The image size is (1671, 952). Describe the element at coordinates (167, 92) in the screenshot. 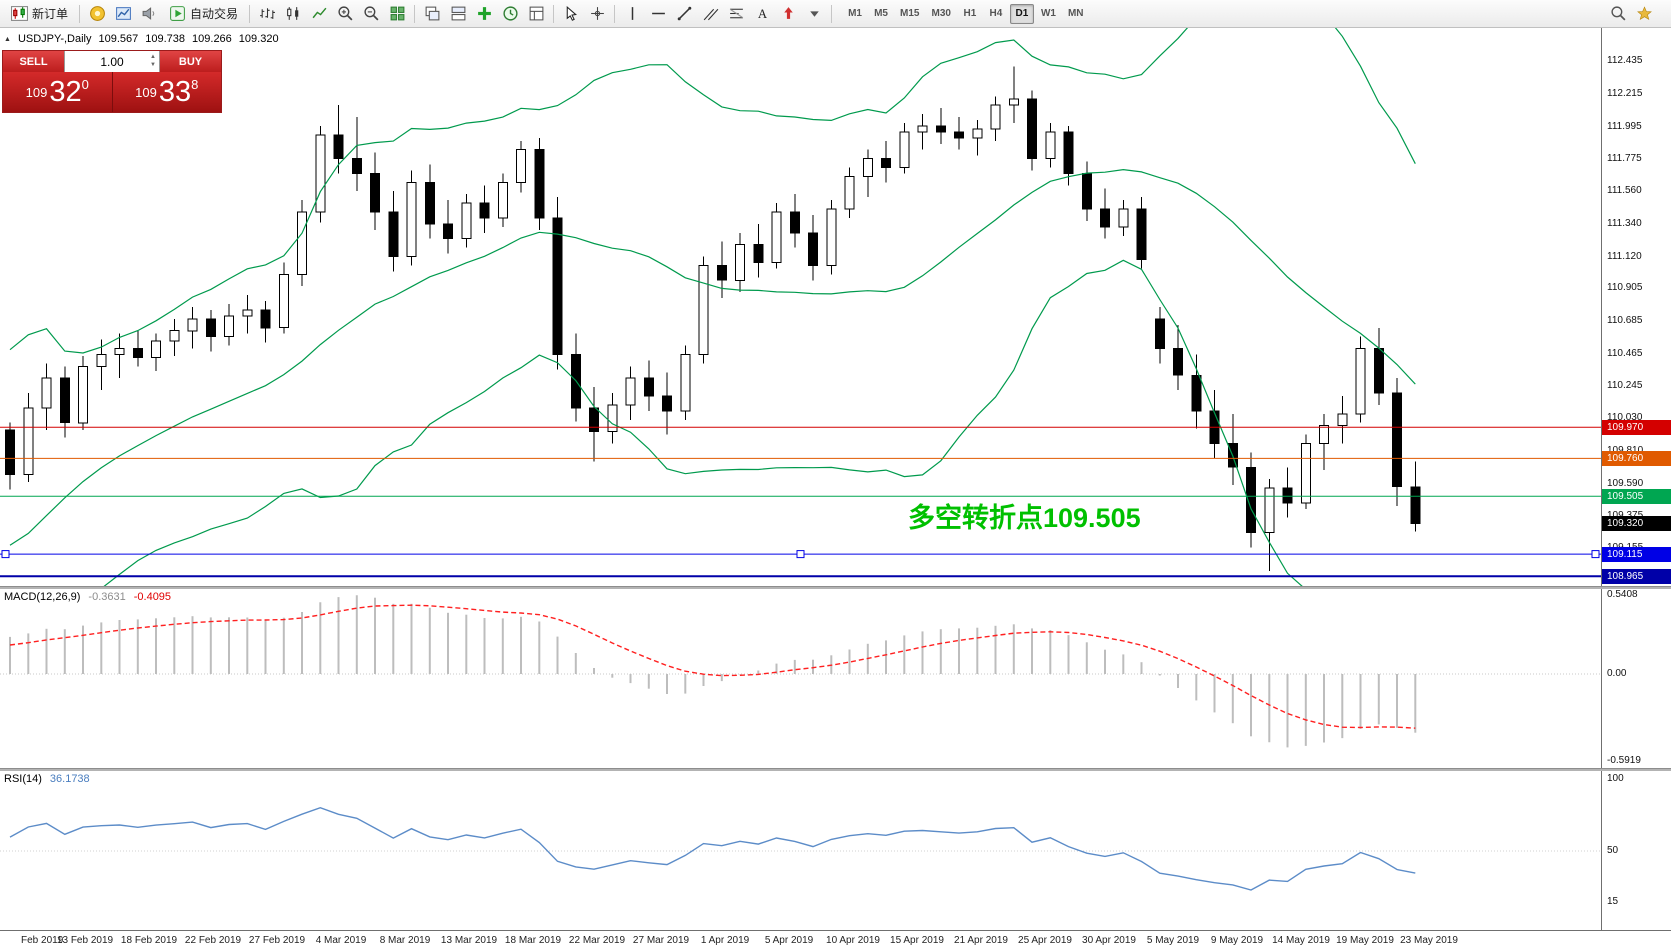

I see `buy-price: 109 33 8` at that location.